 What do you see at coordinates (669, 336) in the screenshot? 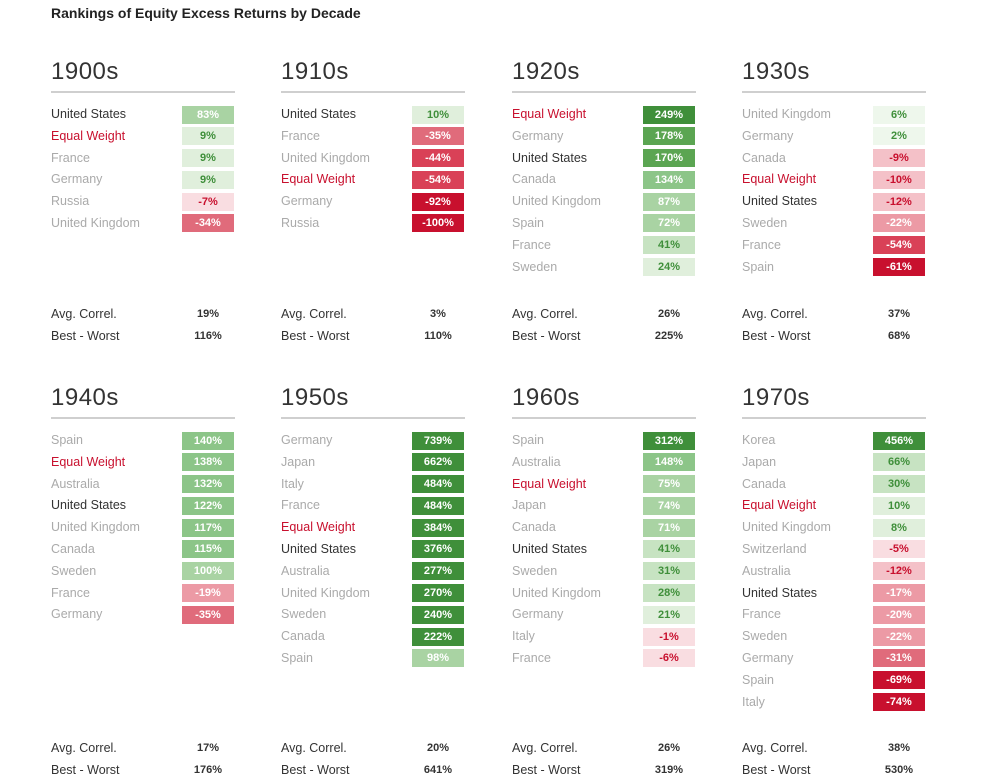
I see `best-worst-value: 225%` at bounding box center [669, 336].